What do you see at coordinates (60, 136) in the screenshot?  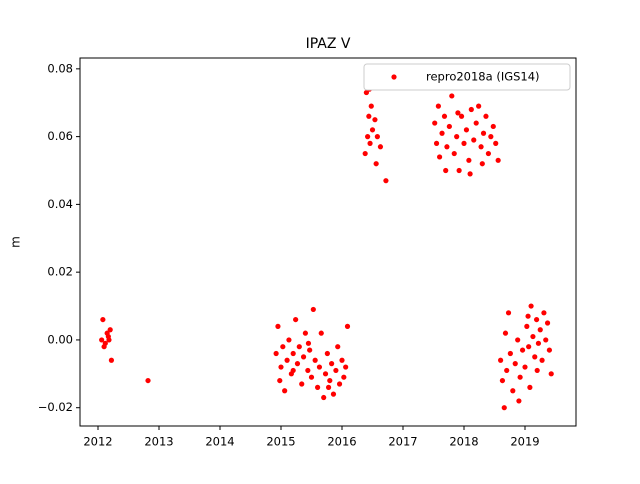 I see `y-tick-label: 0.06` at bounding box center [60, 136].